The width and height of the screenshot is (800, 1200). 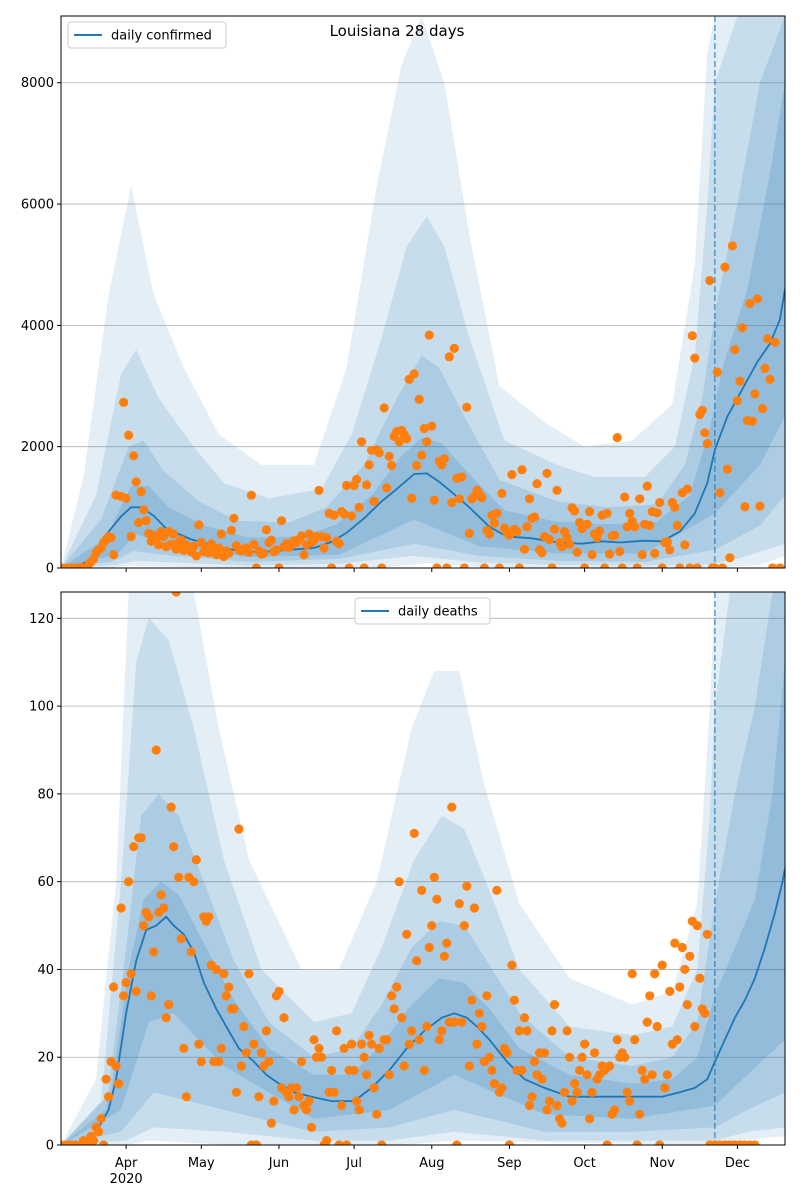 I want to click on x-tick-label: Nov, so click(x=663, y=1163).